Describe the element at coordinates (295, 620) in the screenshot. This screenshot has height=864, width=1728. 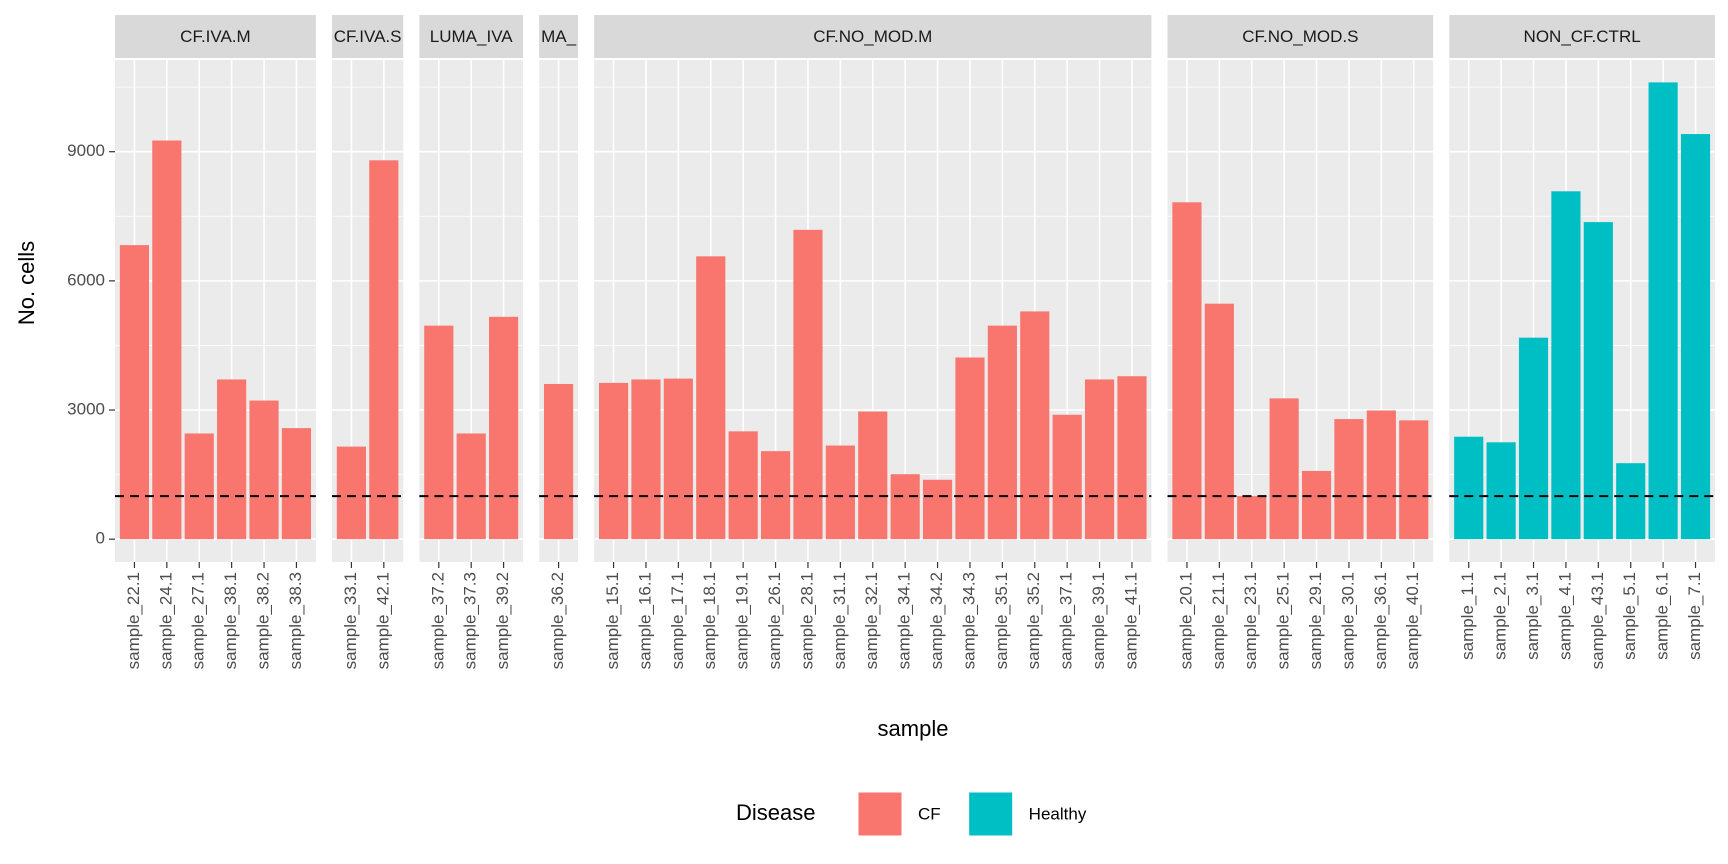
I see `x-tick-label: sample_38.3` at that location.